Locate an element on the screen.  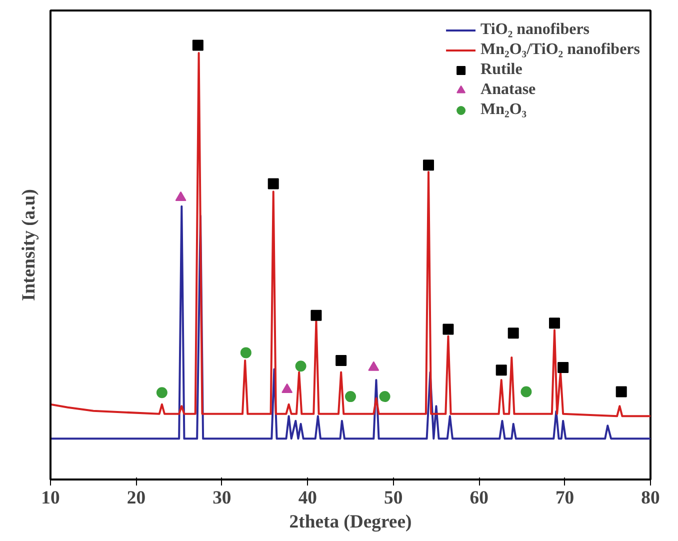
legend-label: TiO₂ nanofibers is located at coordinates (535, 30).